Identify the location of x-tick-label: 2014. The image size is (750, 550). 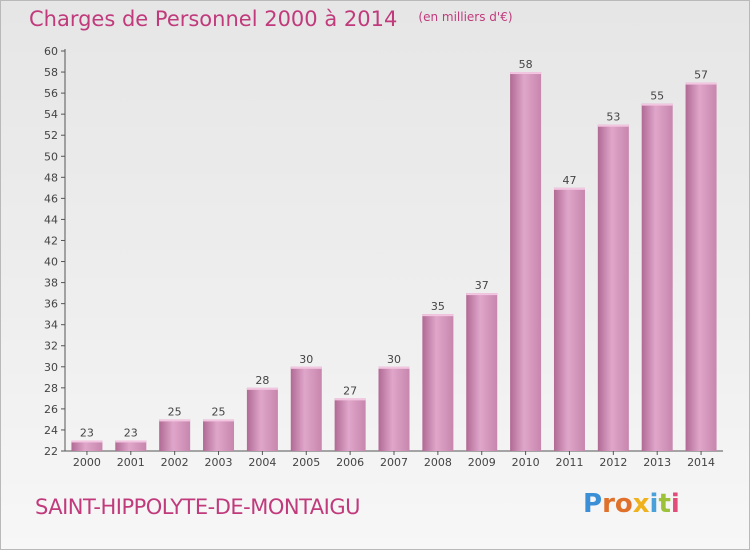
(701, 462).